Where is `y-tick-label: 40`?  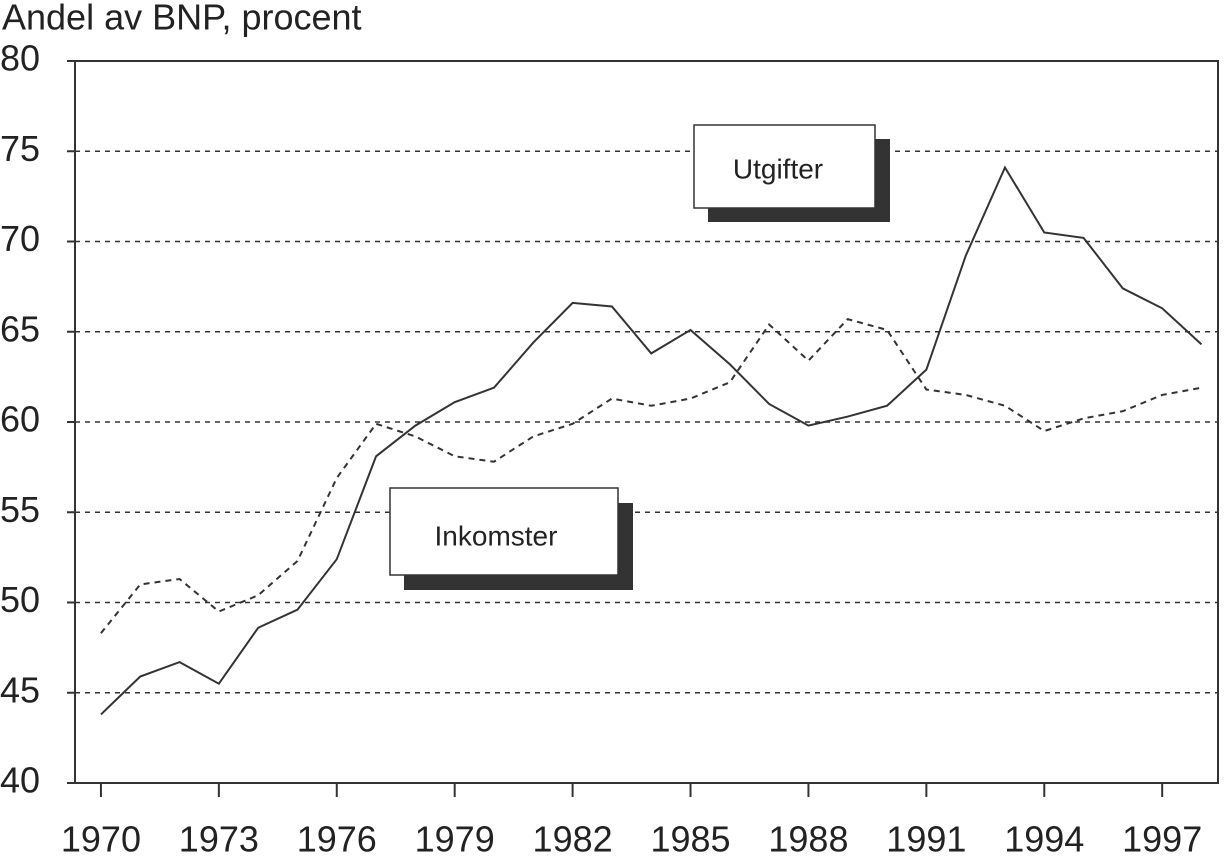 y-tick-label: 40 is located at coordinates (20, 780).